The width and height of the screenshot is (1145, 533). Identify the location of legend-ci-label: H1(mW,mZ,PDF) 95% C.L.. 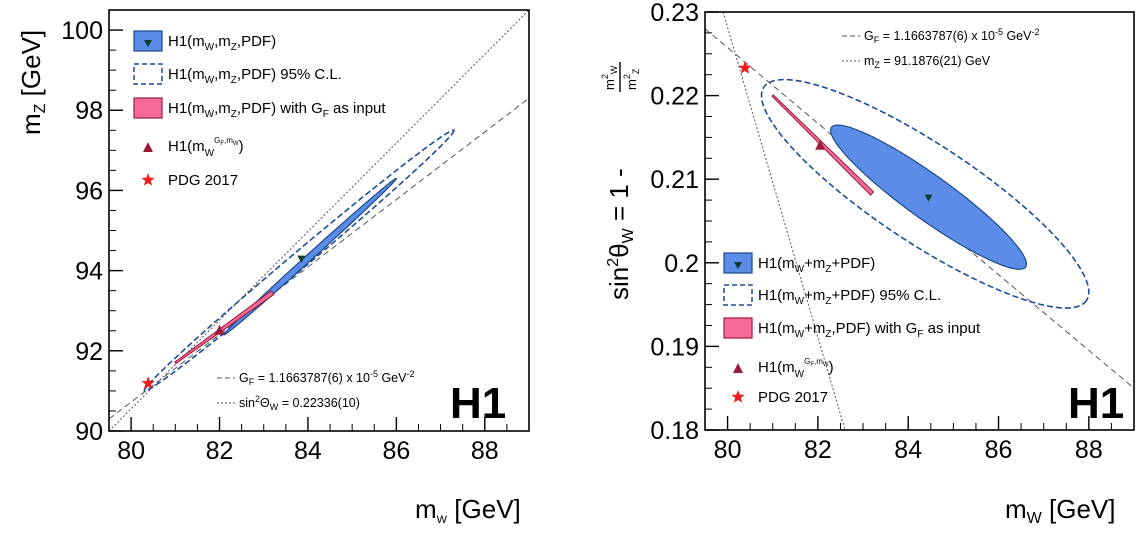
(255, 76).